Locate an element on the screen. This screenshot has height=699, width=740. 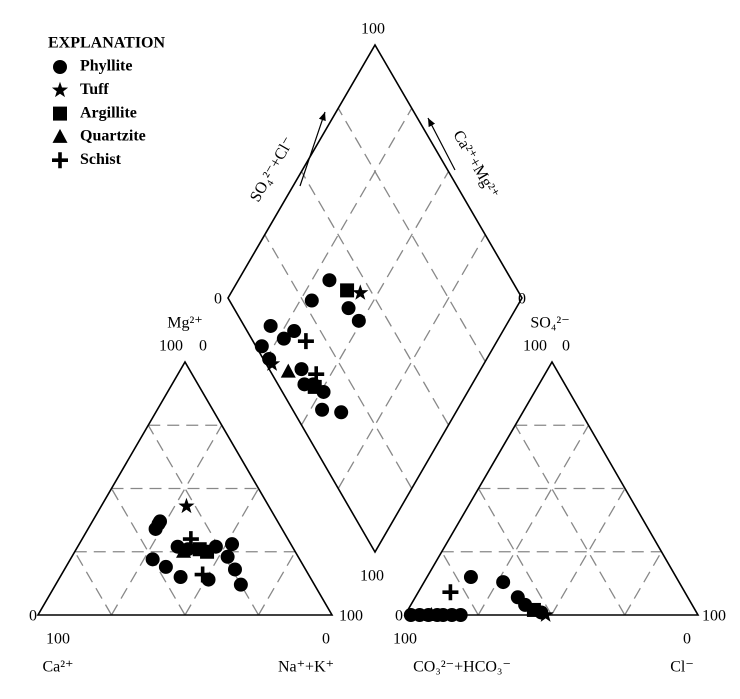
axis-label: CO₃²⁻+HCO₃⁻ is located at coordinates (462, 667).